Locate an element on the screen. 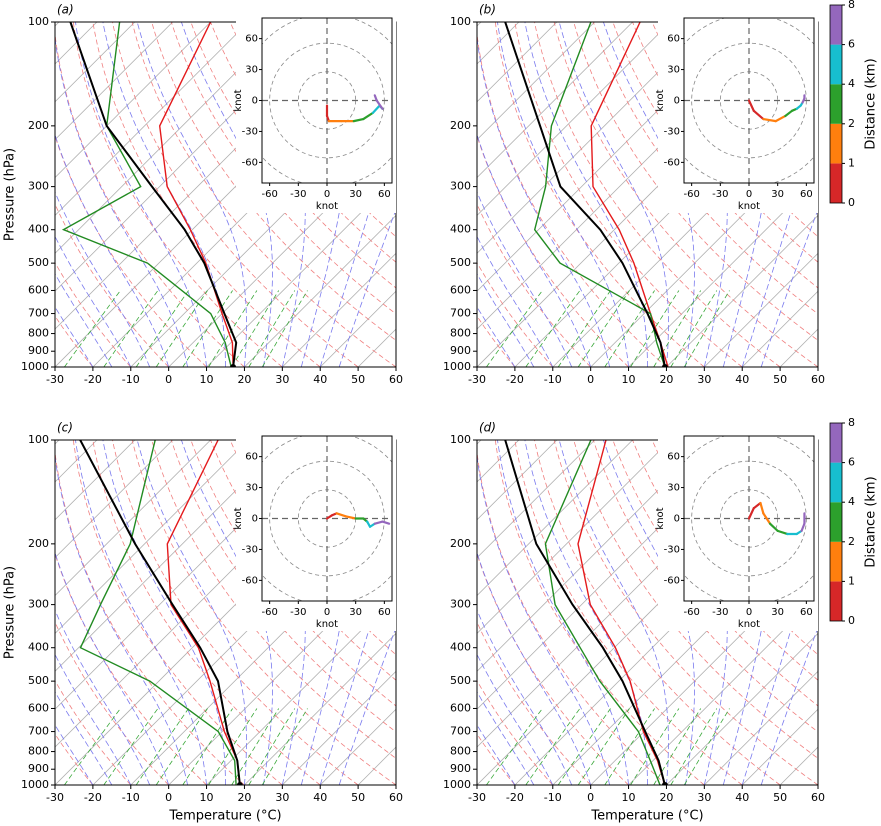  inset-y-tick-label: -30 is located at coordinates (250, 131).